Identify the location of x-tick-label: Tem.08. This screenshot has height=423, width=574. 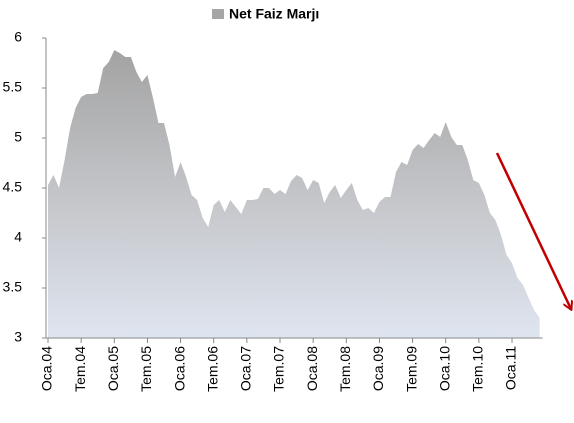
(345, 369).